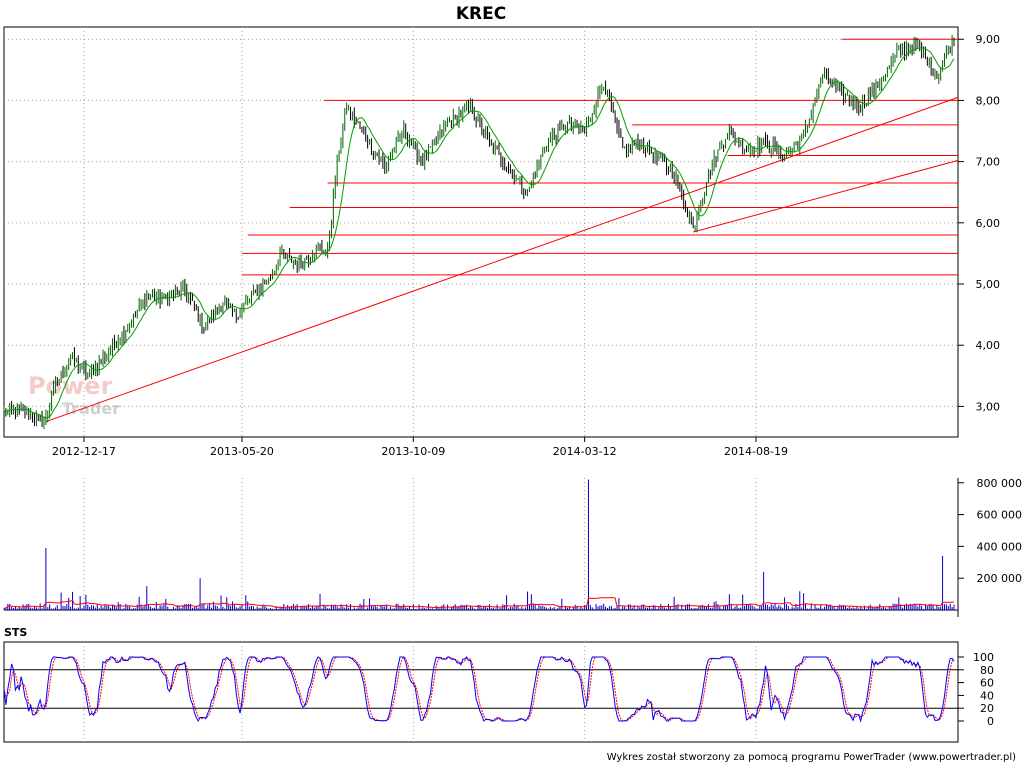 Image resolution: width=1024 pixels, height=768 pixels. What do you see at coordinates (990, 531) in the screenshot?
I see `volume-y-axis: 200 000 400 000 600 000 800 000` at bounding box center [990, 531].